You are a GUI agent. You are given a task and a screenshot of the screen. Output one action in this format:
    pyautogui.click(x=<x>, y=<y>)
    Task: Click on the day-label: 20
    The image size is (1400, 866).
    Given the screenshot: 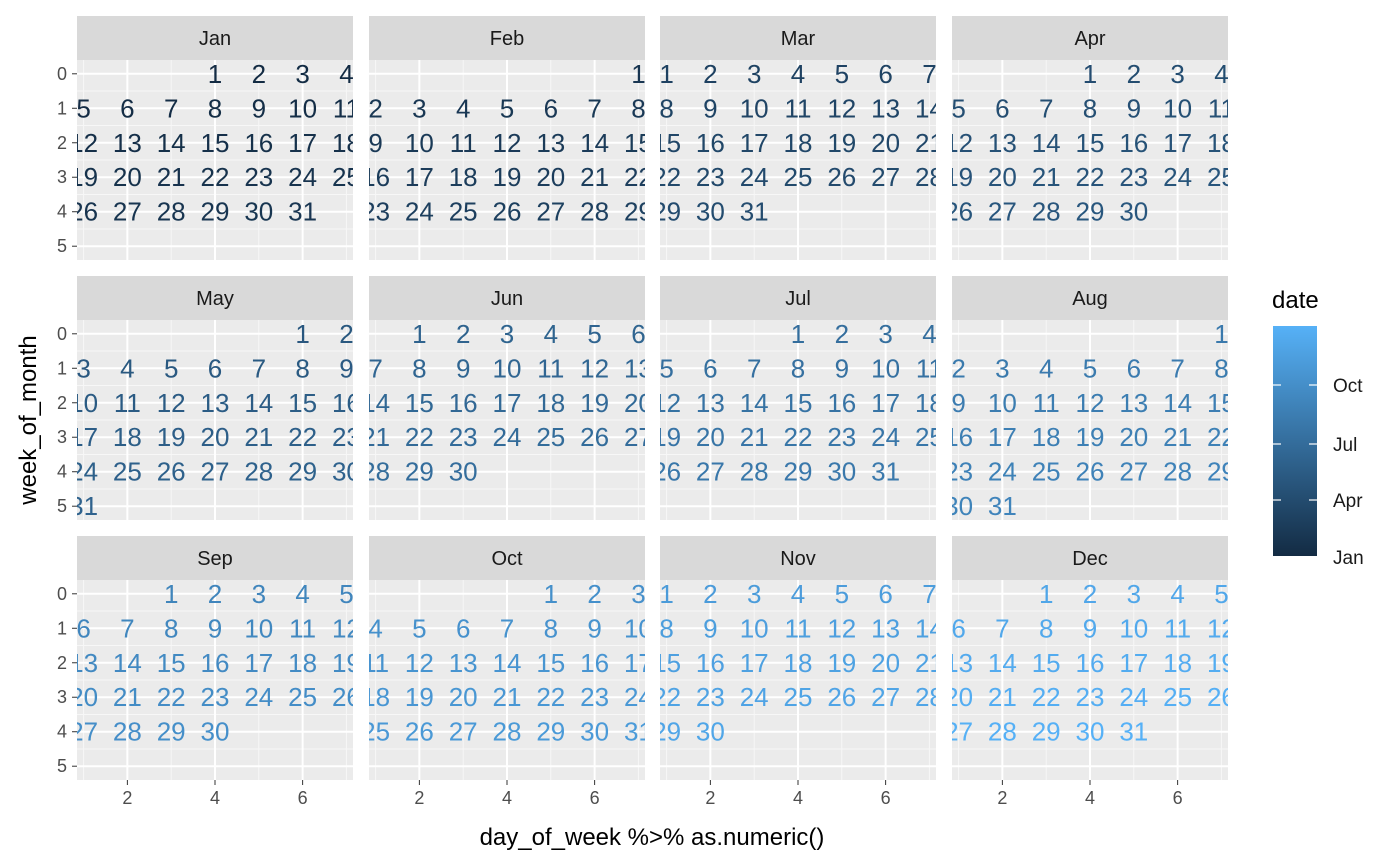 What is the action you would take?
    pyautogui.click(x=550, y=177)
    